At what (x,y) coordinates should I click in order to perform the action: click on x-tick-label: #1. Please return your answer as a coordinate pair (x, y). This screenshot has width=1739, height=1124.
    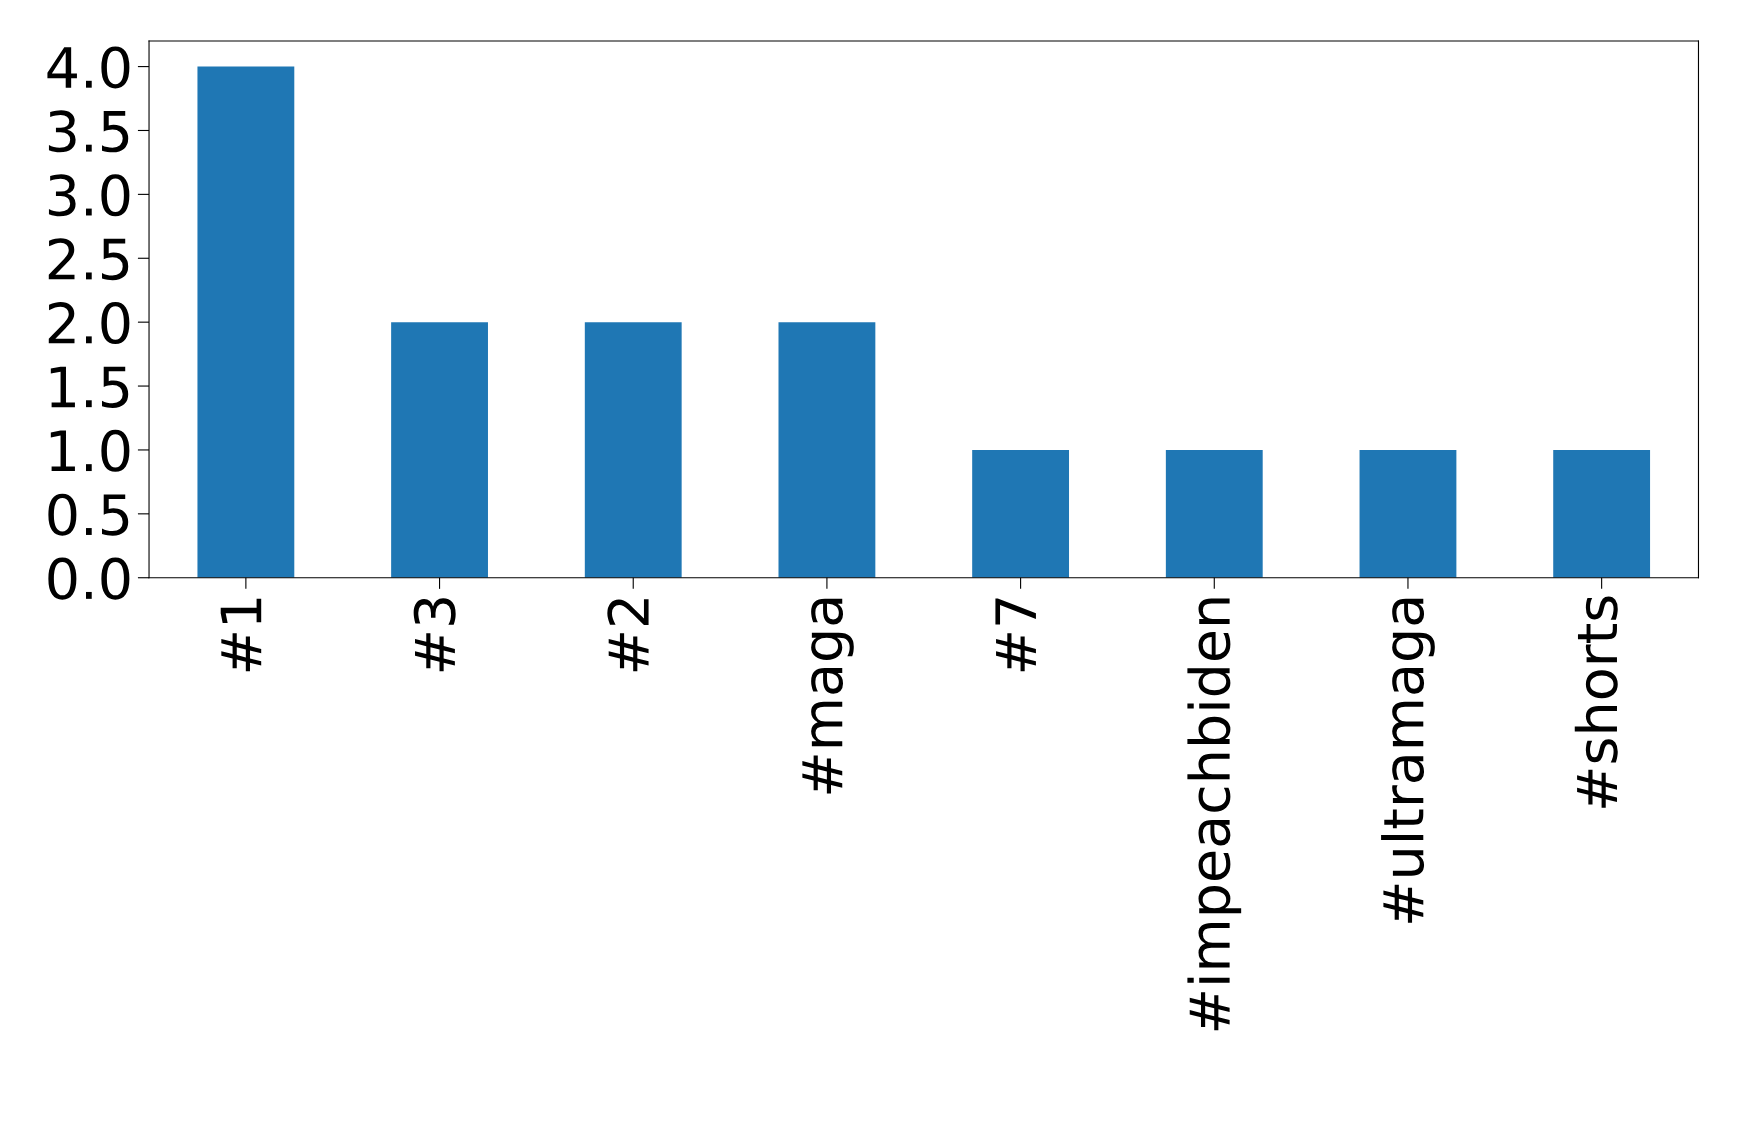
    Looking at the image, I should click on (241, 635).